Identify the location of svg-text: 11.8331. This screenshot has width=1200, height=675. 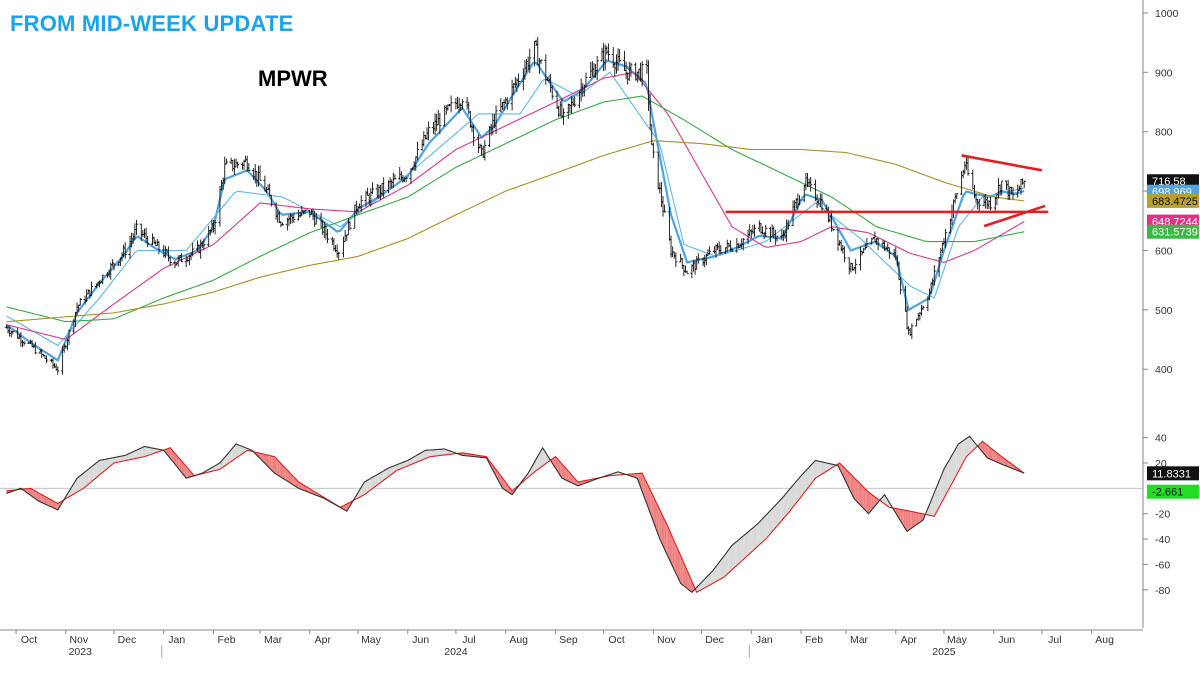
(1171, 474).